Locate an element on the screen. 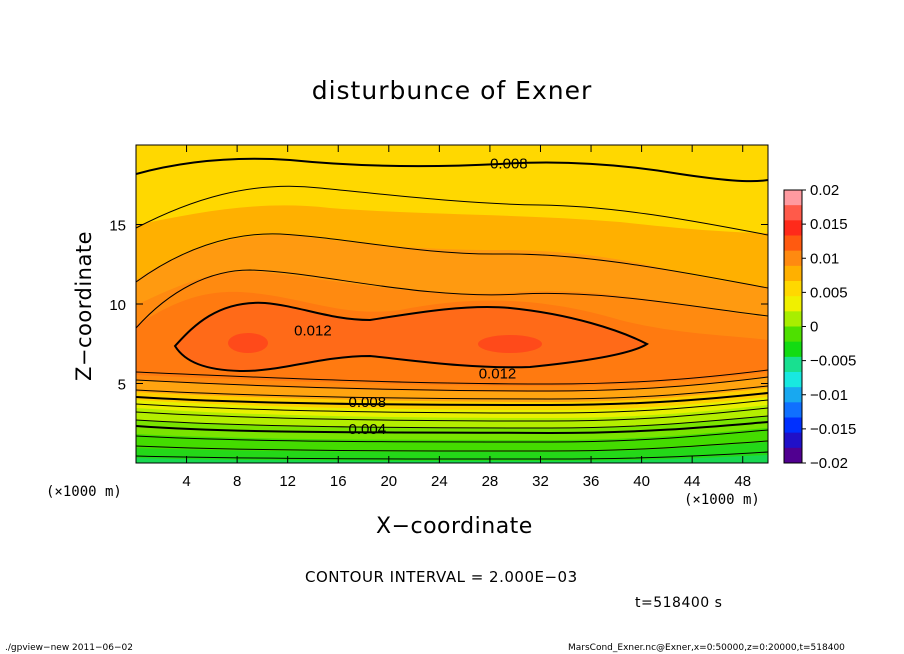 The image size is (904, 654). contour-0.012 is located at coordinates (411, 337).